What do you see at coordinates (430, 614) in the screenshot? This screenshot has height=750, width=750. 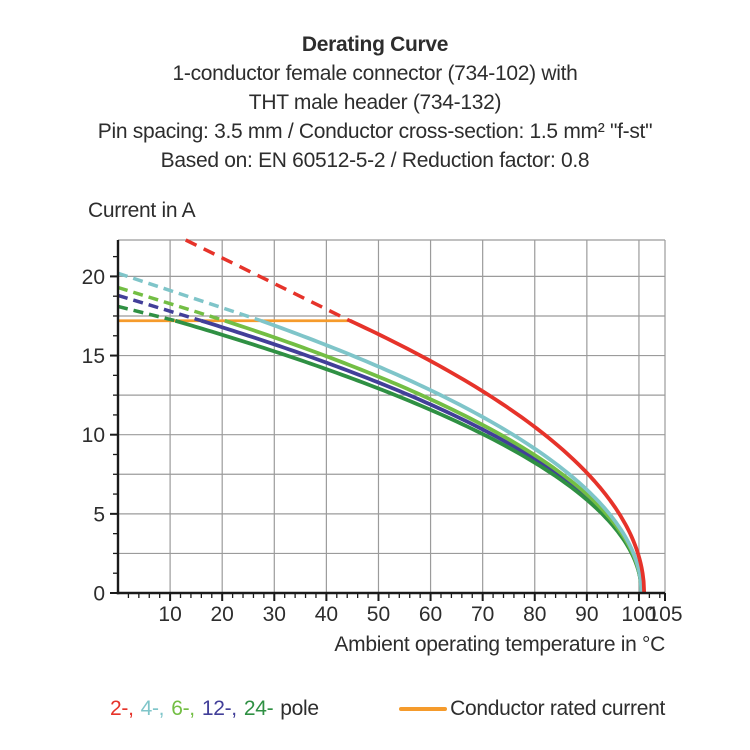 I see `x-tick-label-60: 60` at bounding box center [430, 614].